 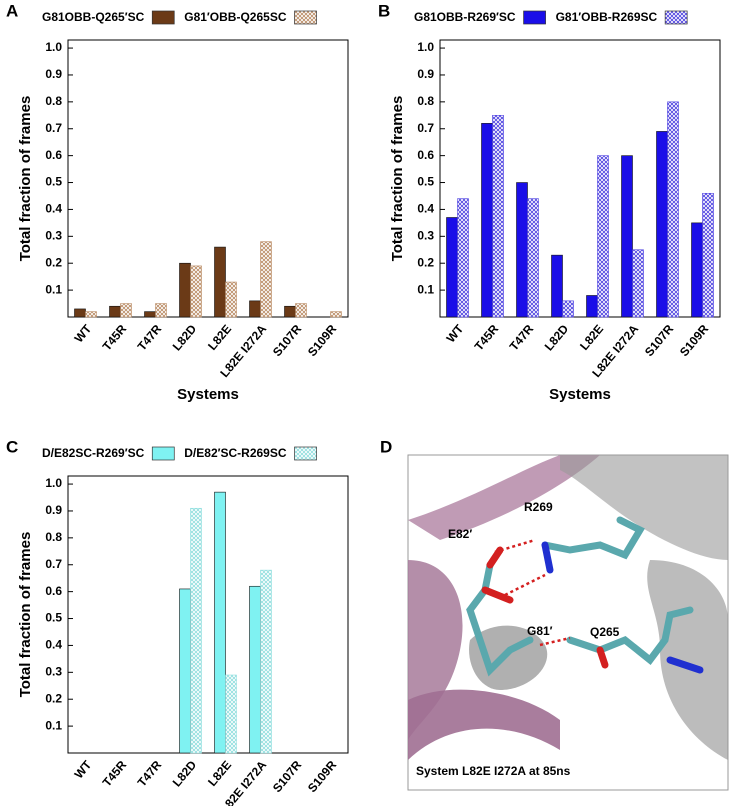 What do you see at coordinates (235, 17) in the screenshot?
I see `legend-label: G81′OBB-Q265SC` at bounding box center [235, 17].